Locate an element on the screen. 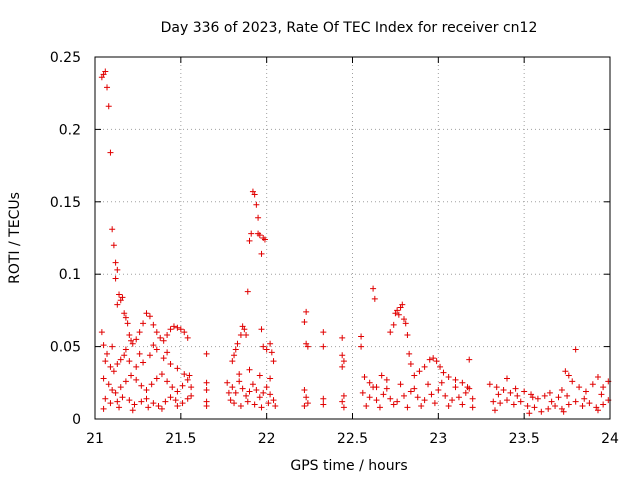 This screenshot has height=480, width=640. x-tick-label: 22 is located at coordinates (267, 439).